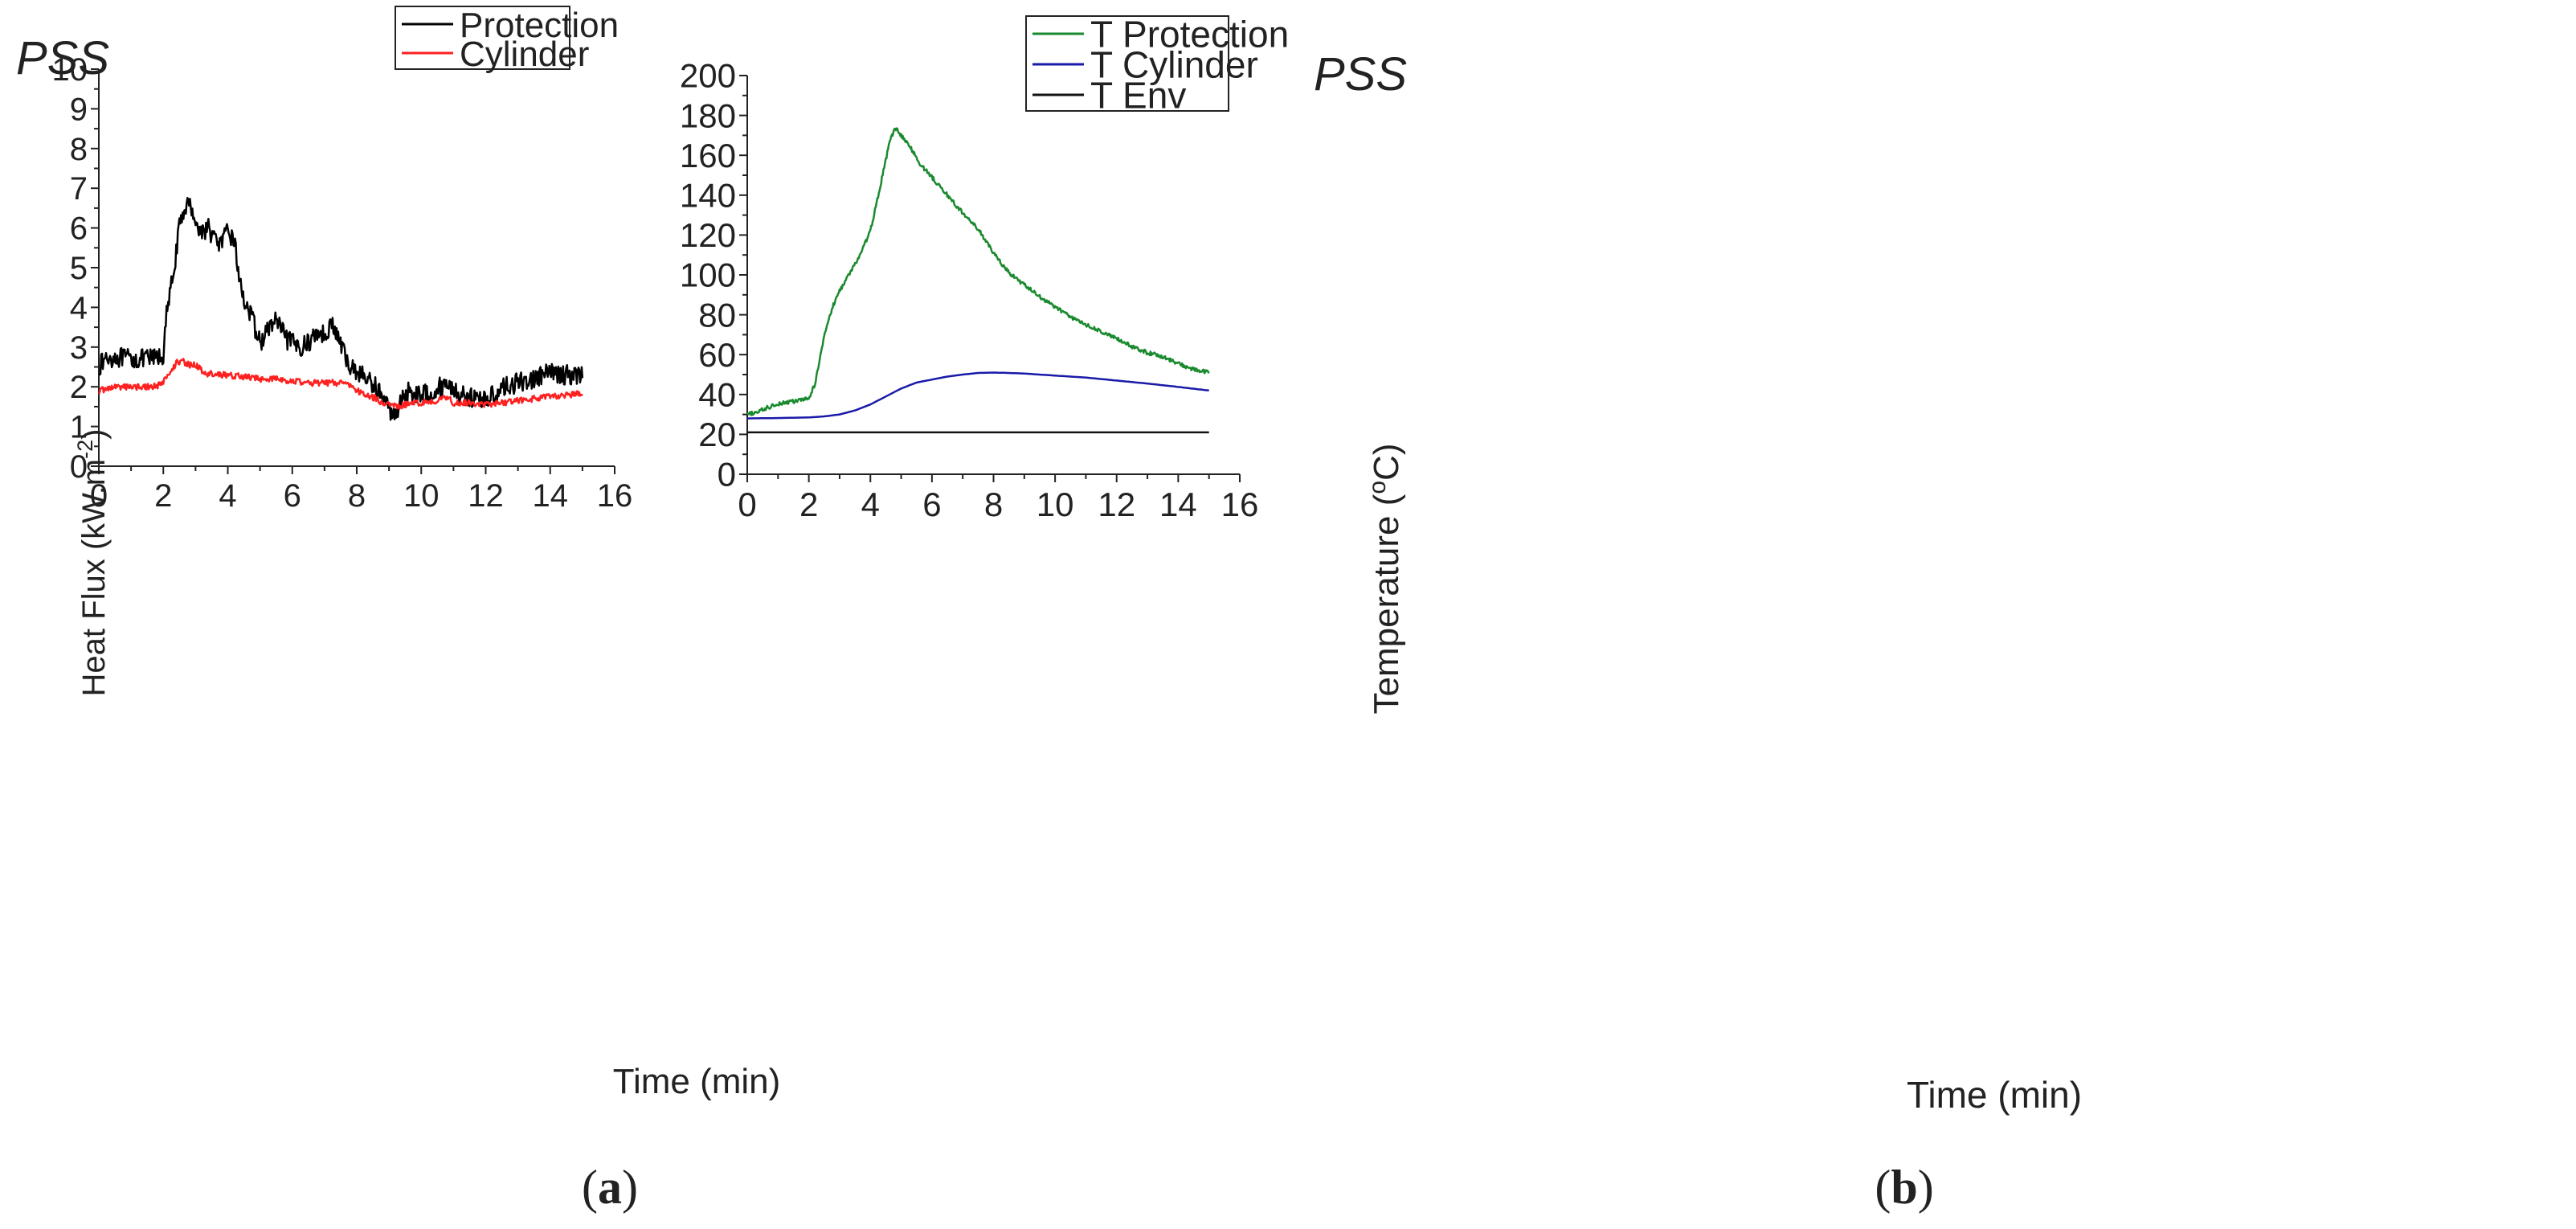 Image resolution: width=2576 pixels, height=1229 pixels. Describe the element at coordinates (1377, 487) in the screenshot. I see `panel-b-y-axis-label-superscript: o` at that location.